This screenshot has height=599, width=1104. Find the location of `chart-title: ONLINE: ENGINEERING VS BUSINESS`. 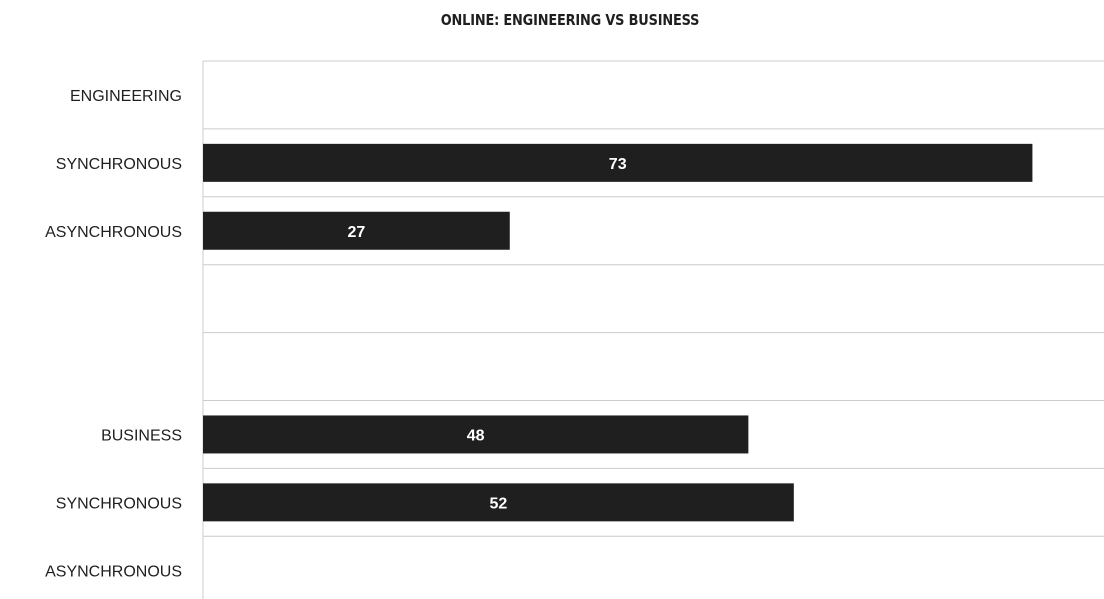

chart-title: ONLINE: ENGINEERING VS BUSINESS is located at coordinates (570, 20).